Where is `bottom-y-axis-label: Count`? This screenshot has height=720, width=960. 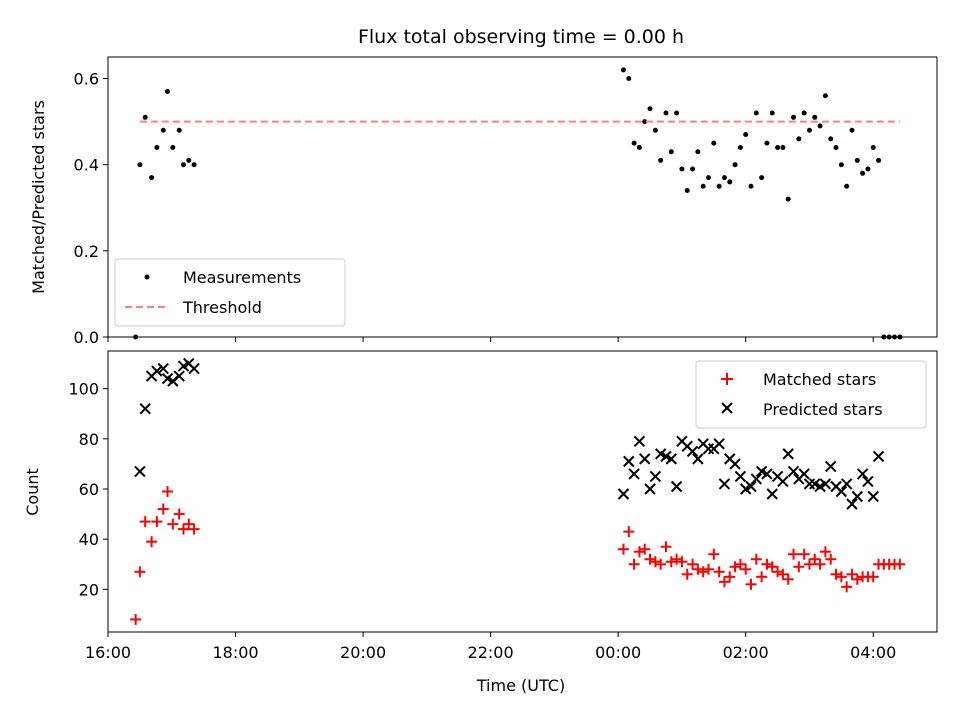 bottom-y-axis-label: Count is located at coordinates (32, 492).